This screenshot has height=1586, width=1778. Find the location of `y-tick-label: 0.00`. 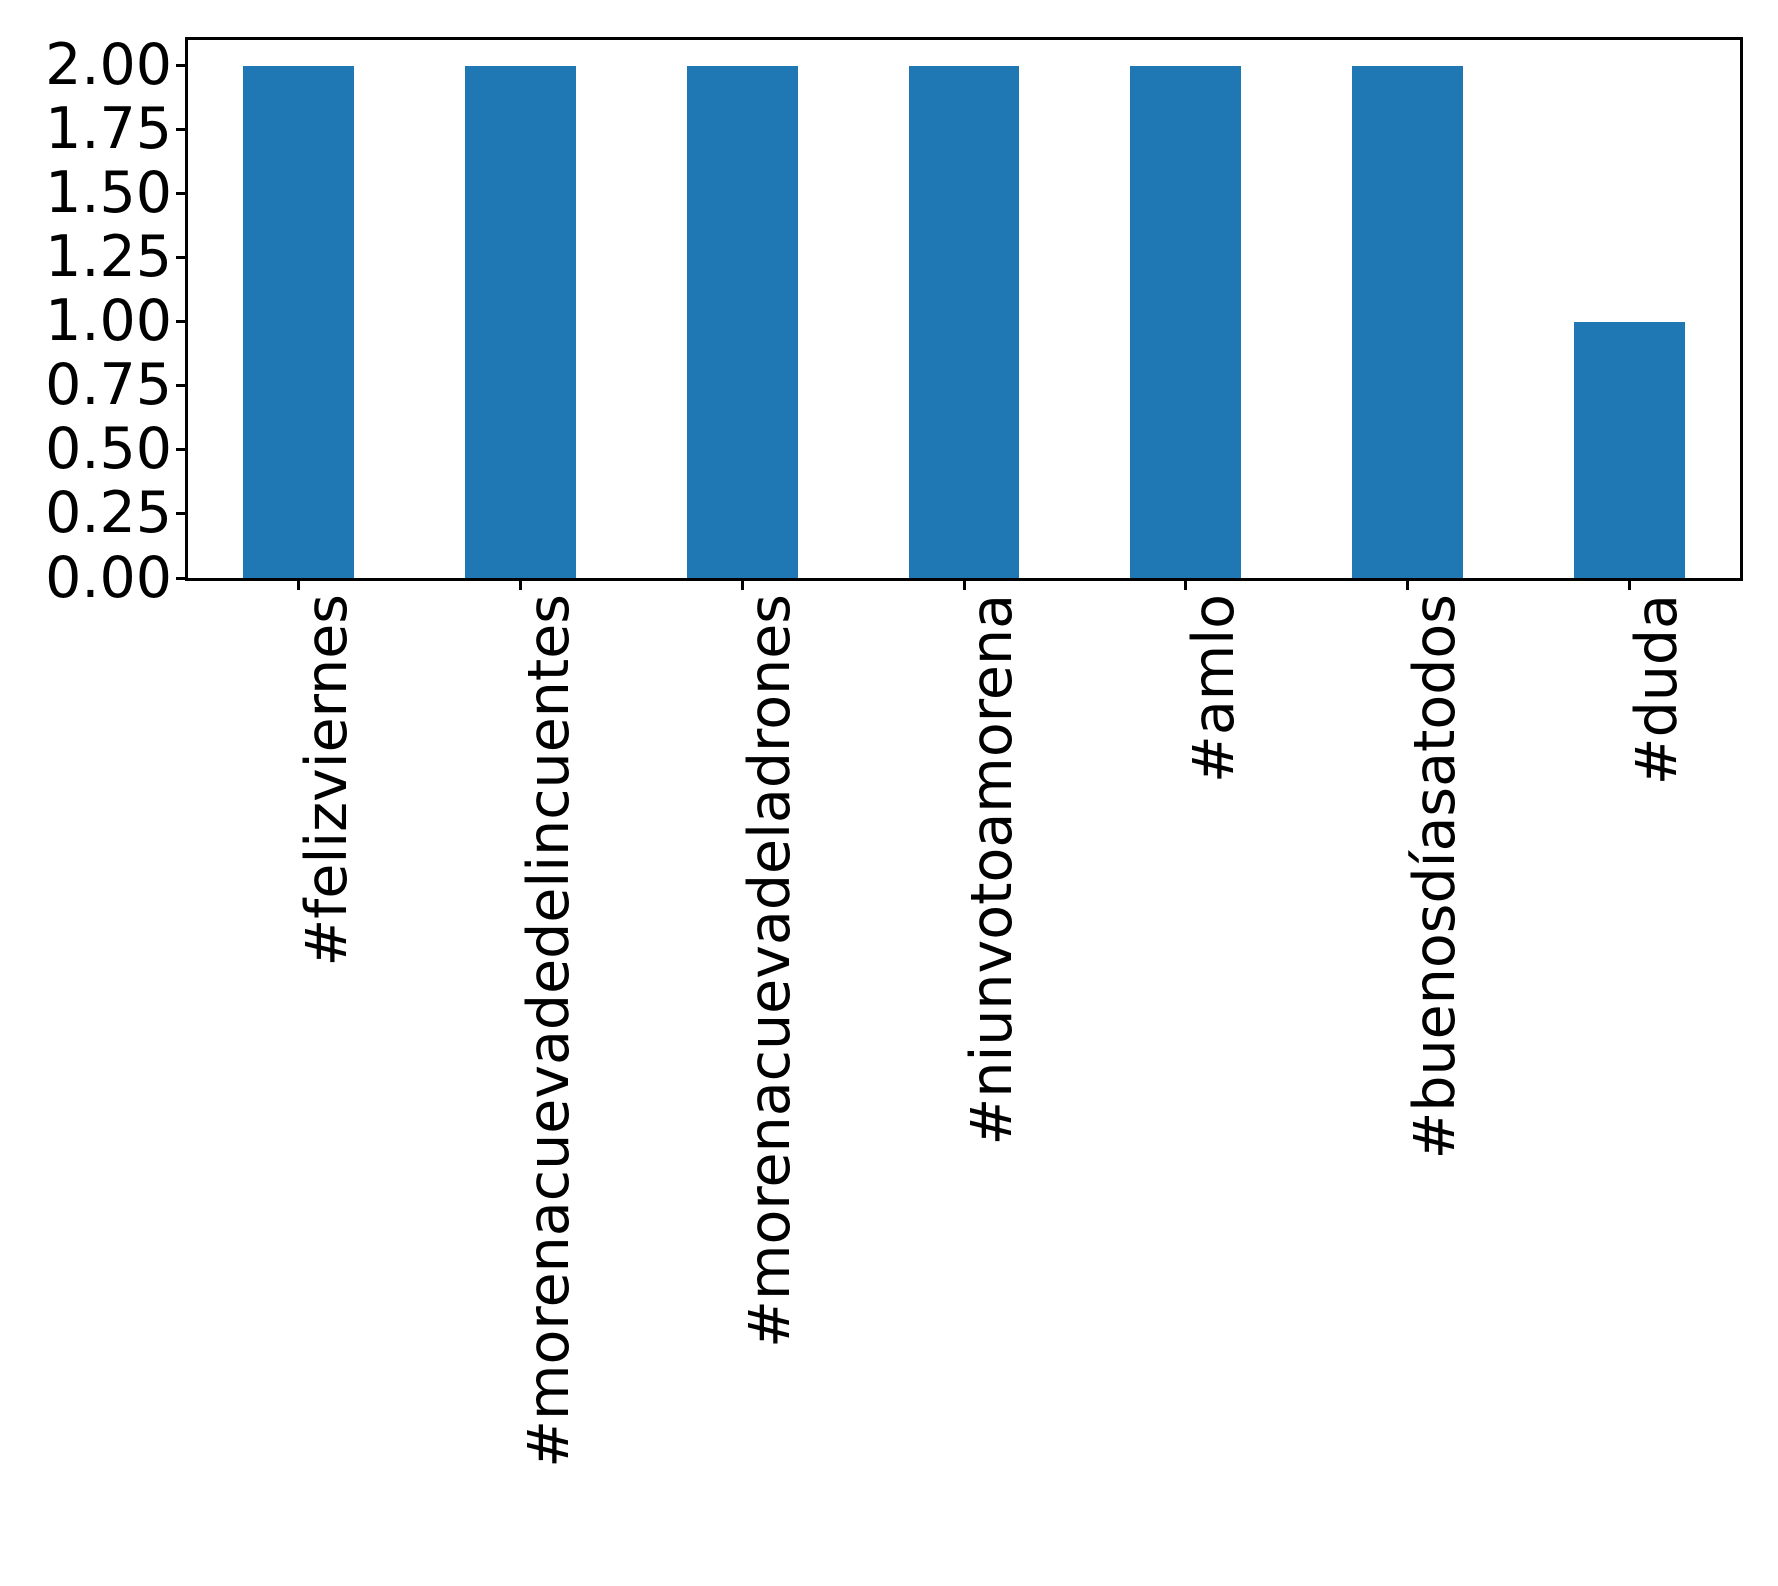

y-tick-label: 0.00 is located at coordinates (108, 577).